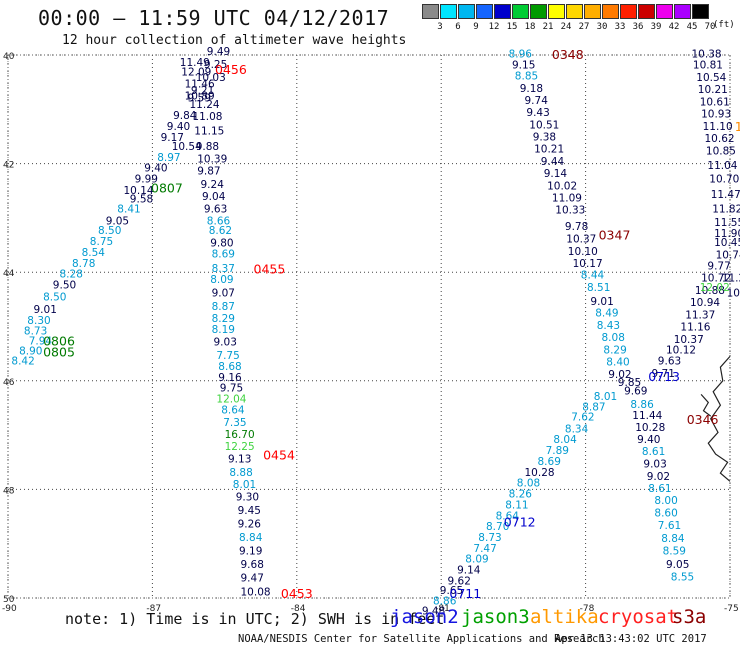  What do you see at coordinates (196, 73) in the screenshot?
I see `wave-height-value: 12.09` at bounding box center [196, 73].